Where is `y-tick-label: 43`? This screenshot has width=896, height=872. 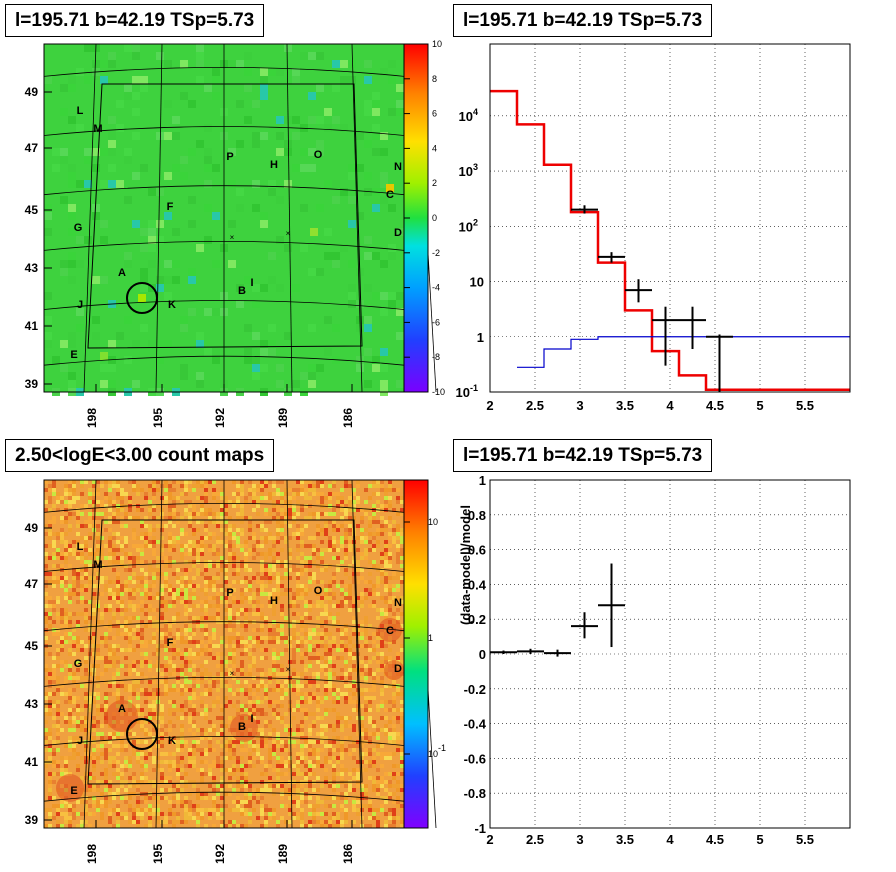
y-tick-label: 43 is located at coordinates (32, 704).